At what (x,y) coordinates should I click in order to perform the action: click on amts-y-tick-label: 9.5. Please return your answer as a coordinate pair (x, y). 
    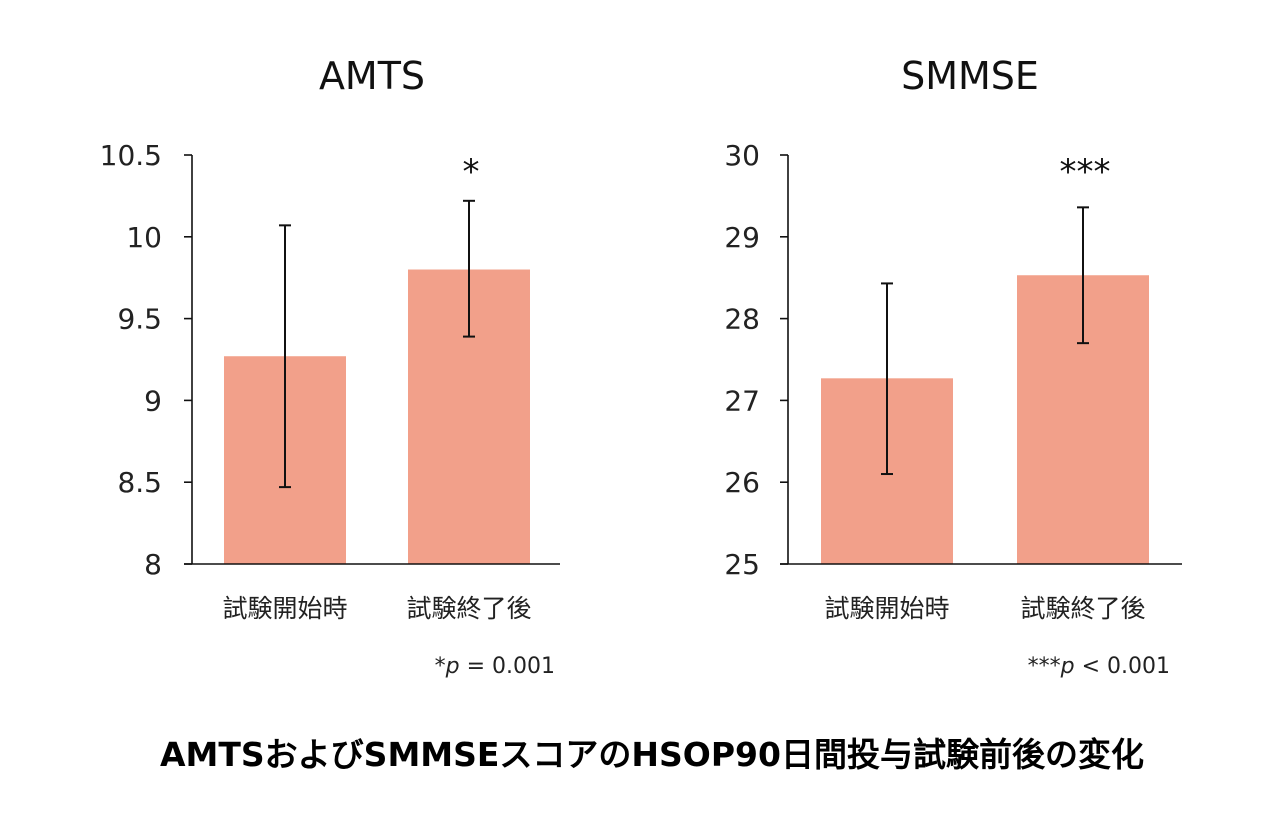
    Looking at the image, I should click on (139, 319).